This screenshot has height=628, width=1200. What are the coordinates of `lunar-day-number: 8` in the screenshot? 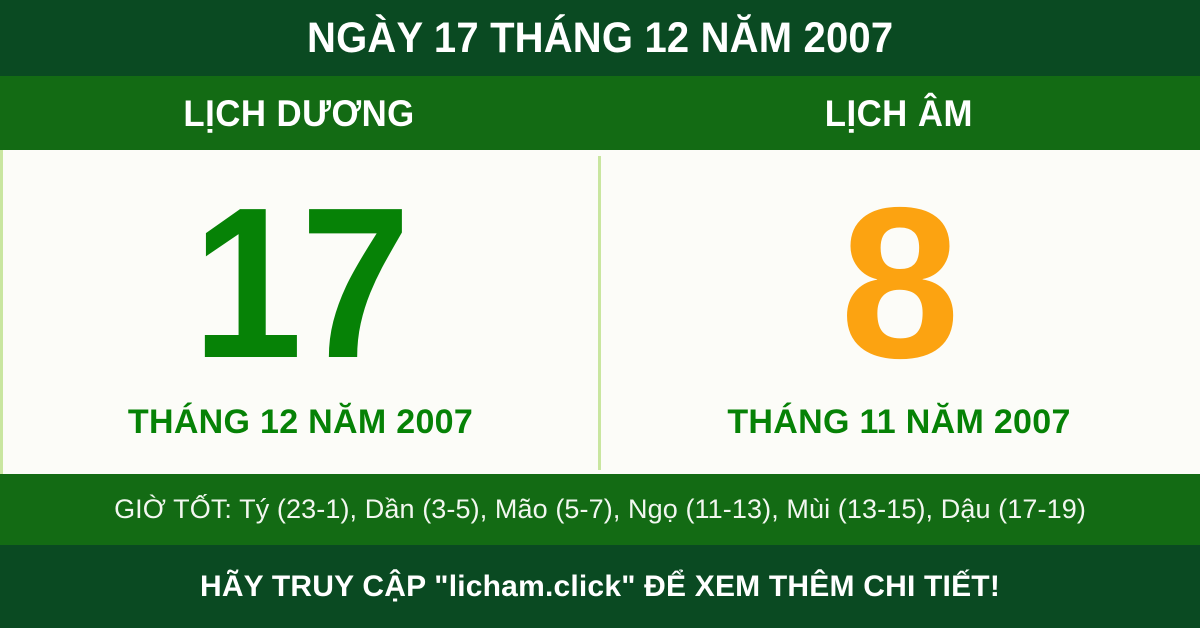 It's located at (900, 282).